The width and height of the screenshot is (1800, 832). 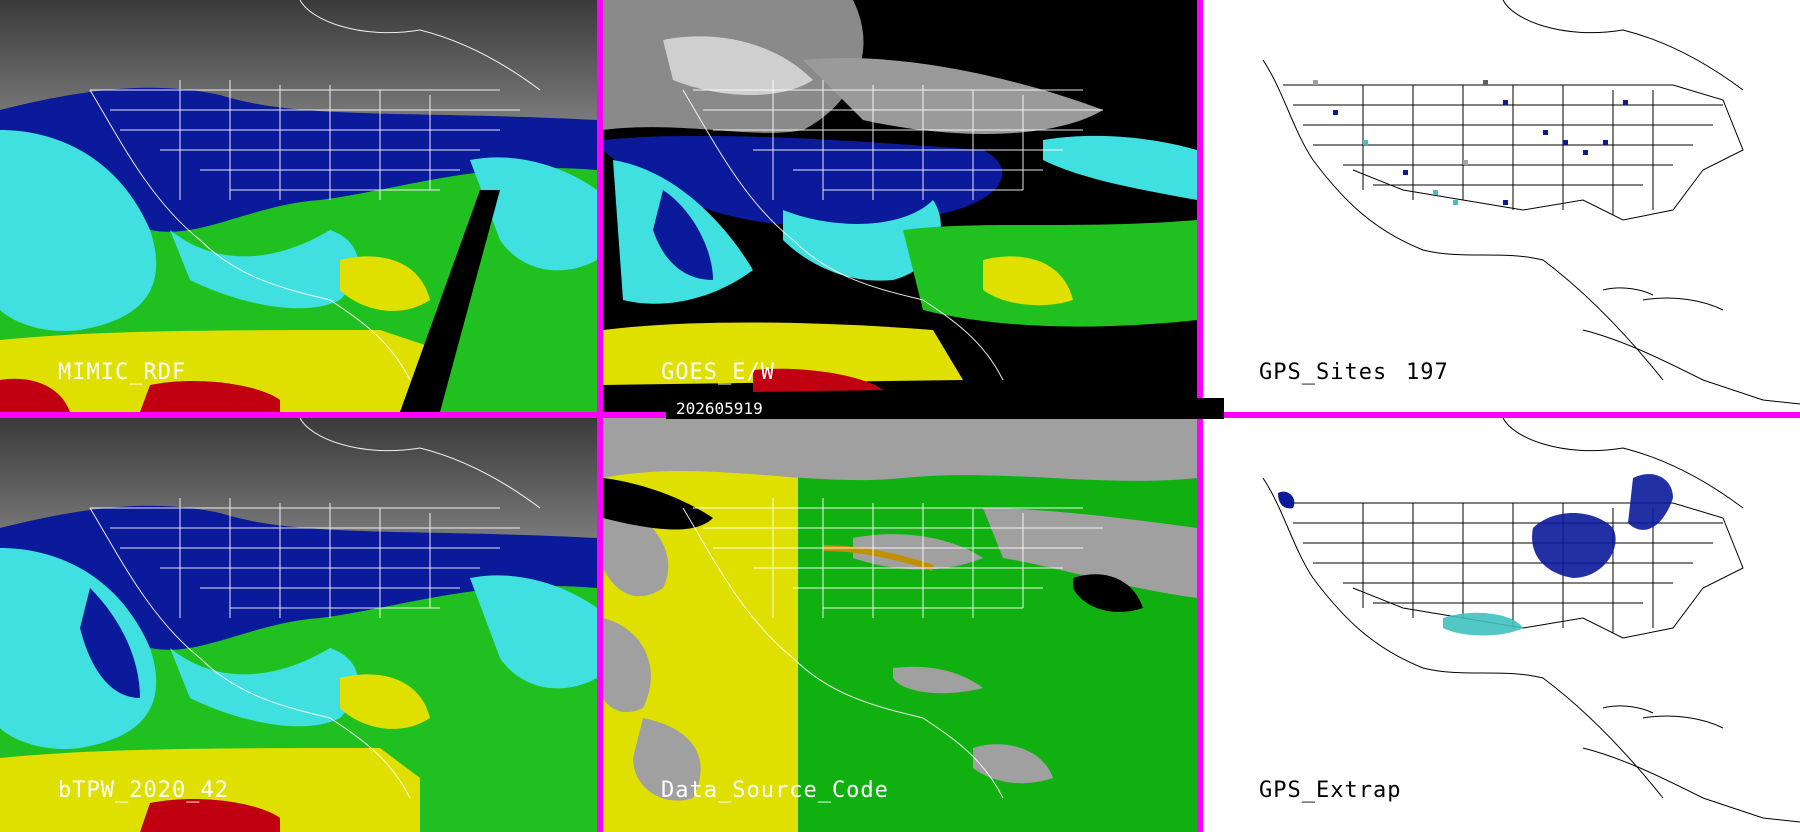 What do you see at coordinates (1483, 624) in the screenshot?
I see `gps-extrap-region-gulf` at bounding box center [1483, 624].